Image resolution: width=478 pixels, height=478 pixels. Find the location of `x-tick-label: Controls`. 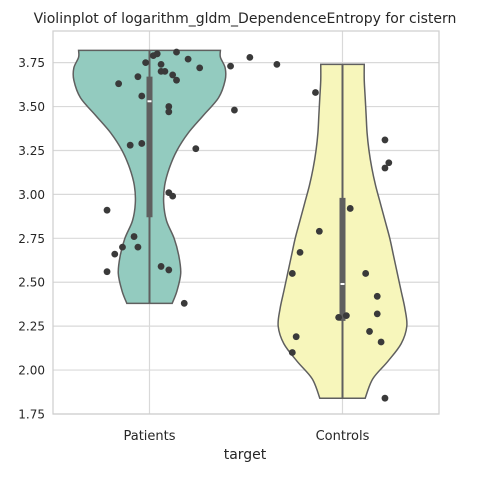

x-tick-label: Controls is located at coordinates (343, 436).